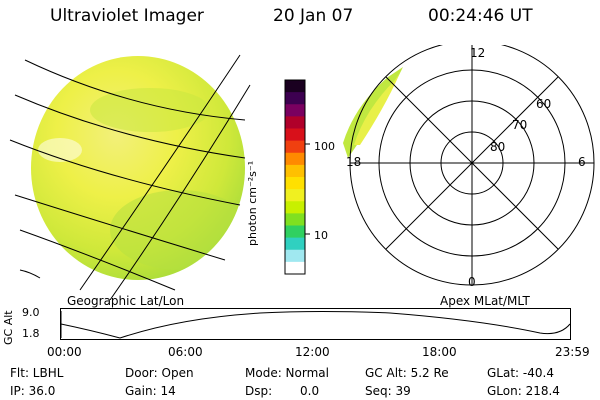  I want to click on status-glon: GLon: 218.4, so click(523, 391).